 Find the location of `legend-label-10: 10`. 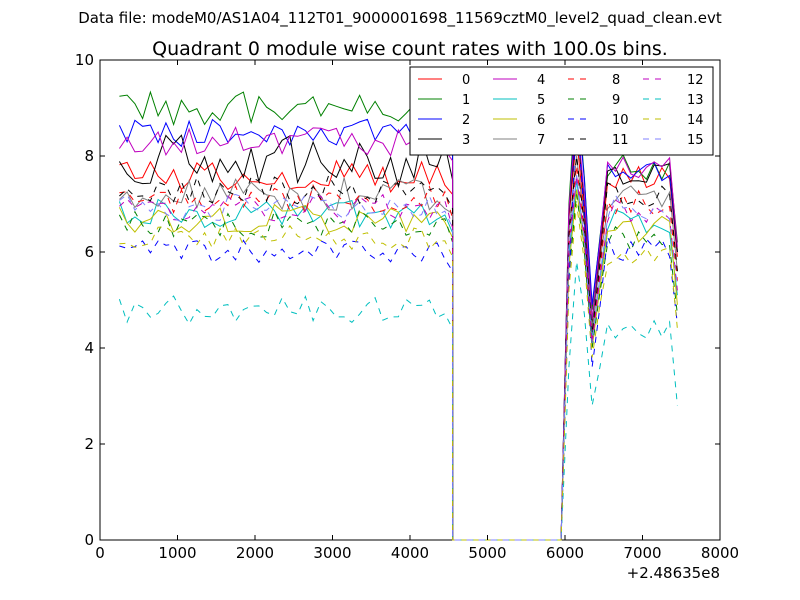

legend-label-10: 10 is located at coordinates (620, 120).